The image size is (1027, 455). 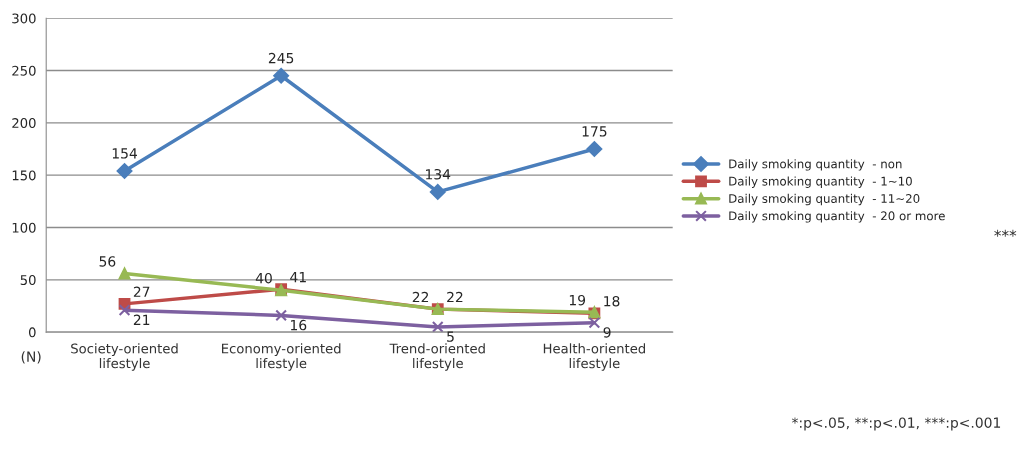 I want to click on y-tick-label: 100, so click(x=24, y=227).